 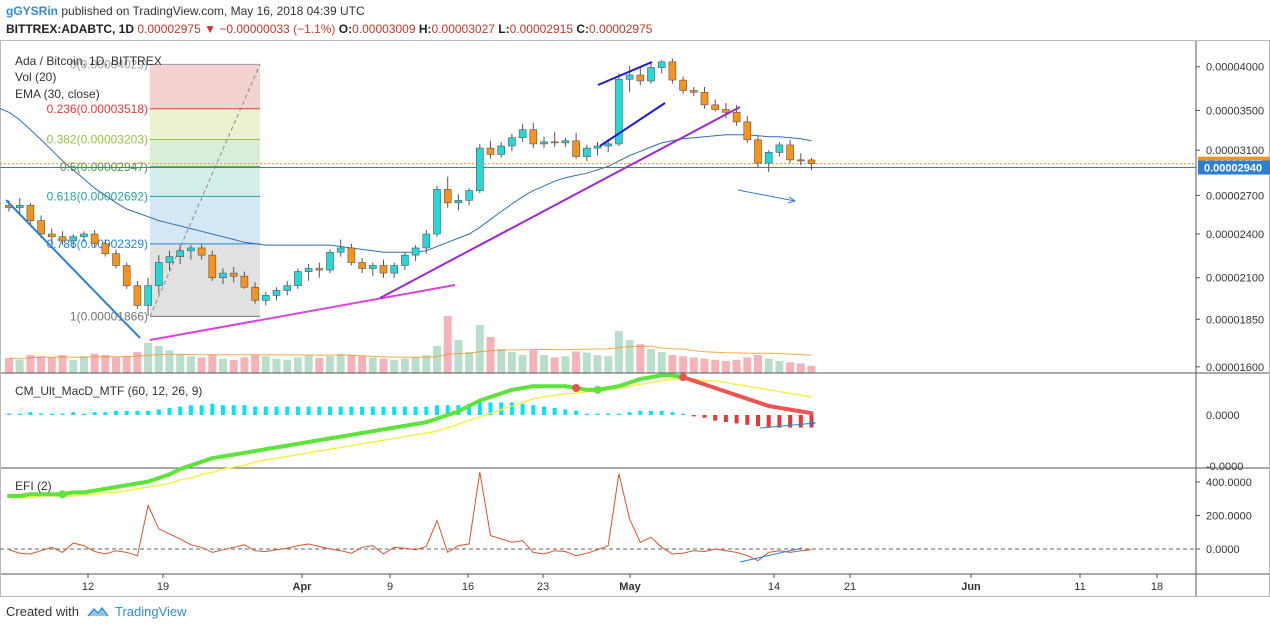 I want to click on ema-legend: EMA (30, close), so click(x=57, y=94).